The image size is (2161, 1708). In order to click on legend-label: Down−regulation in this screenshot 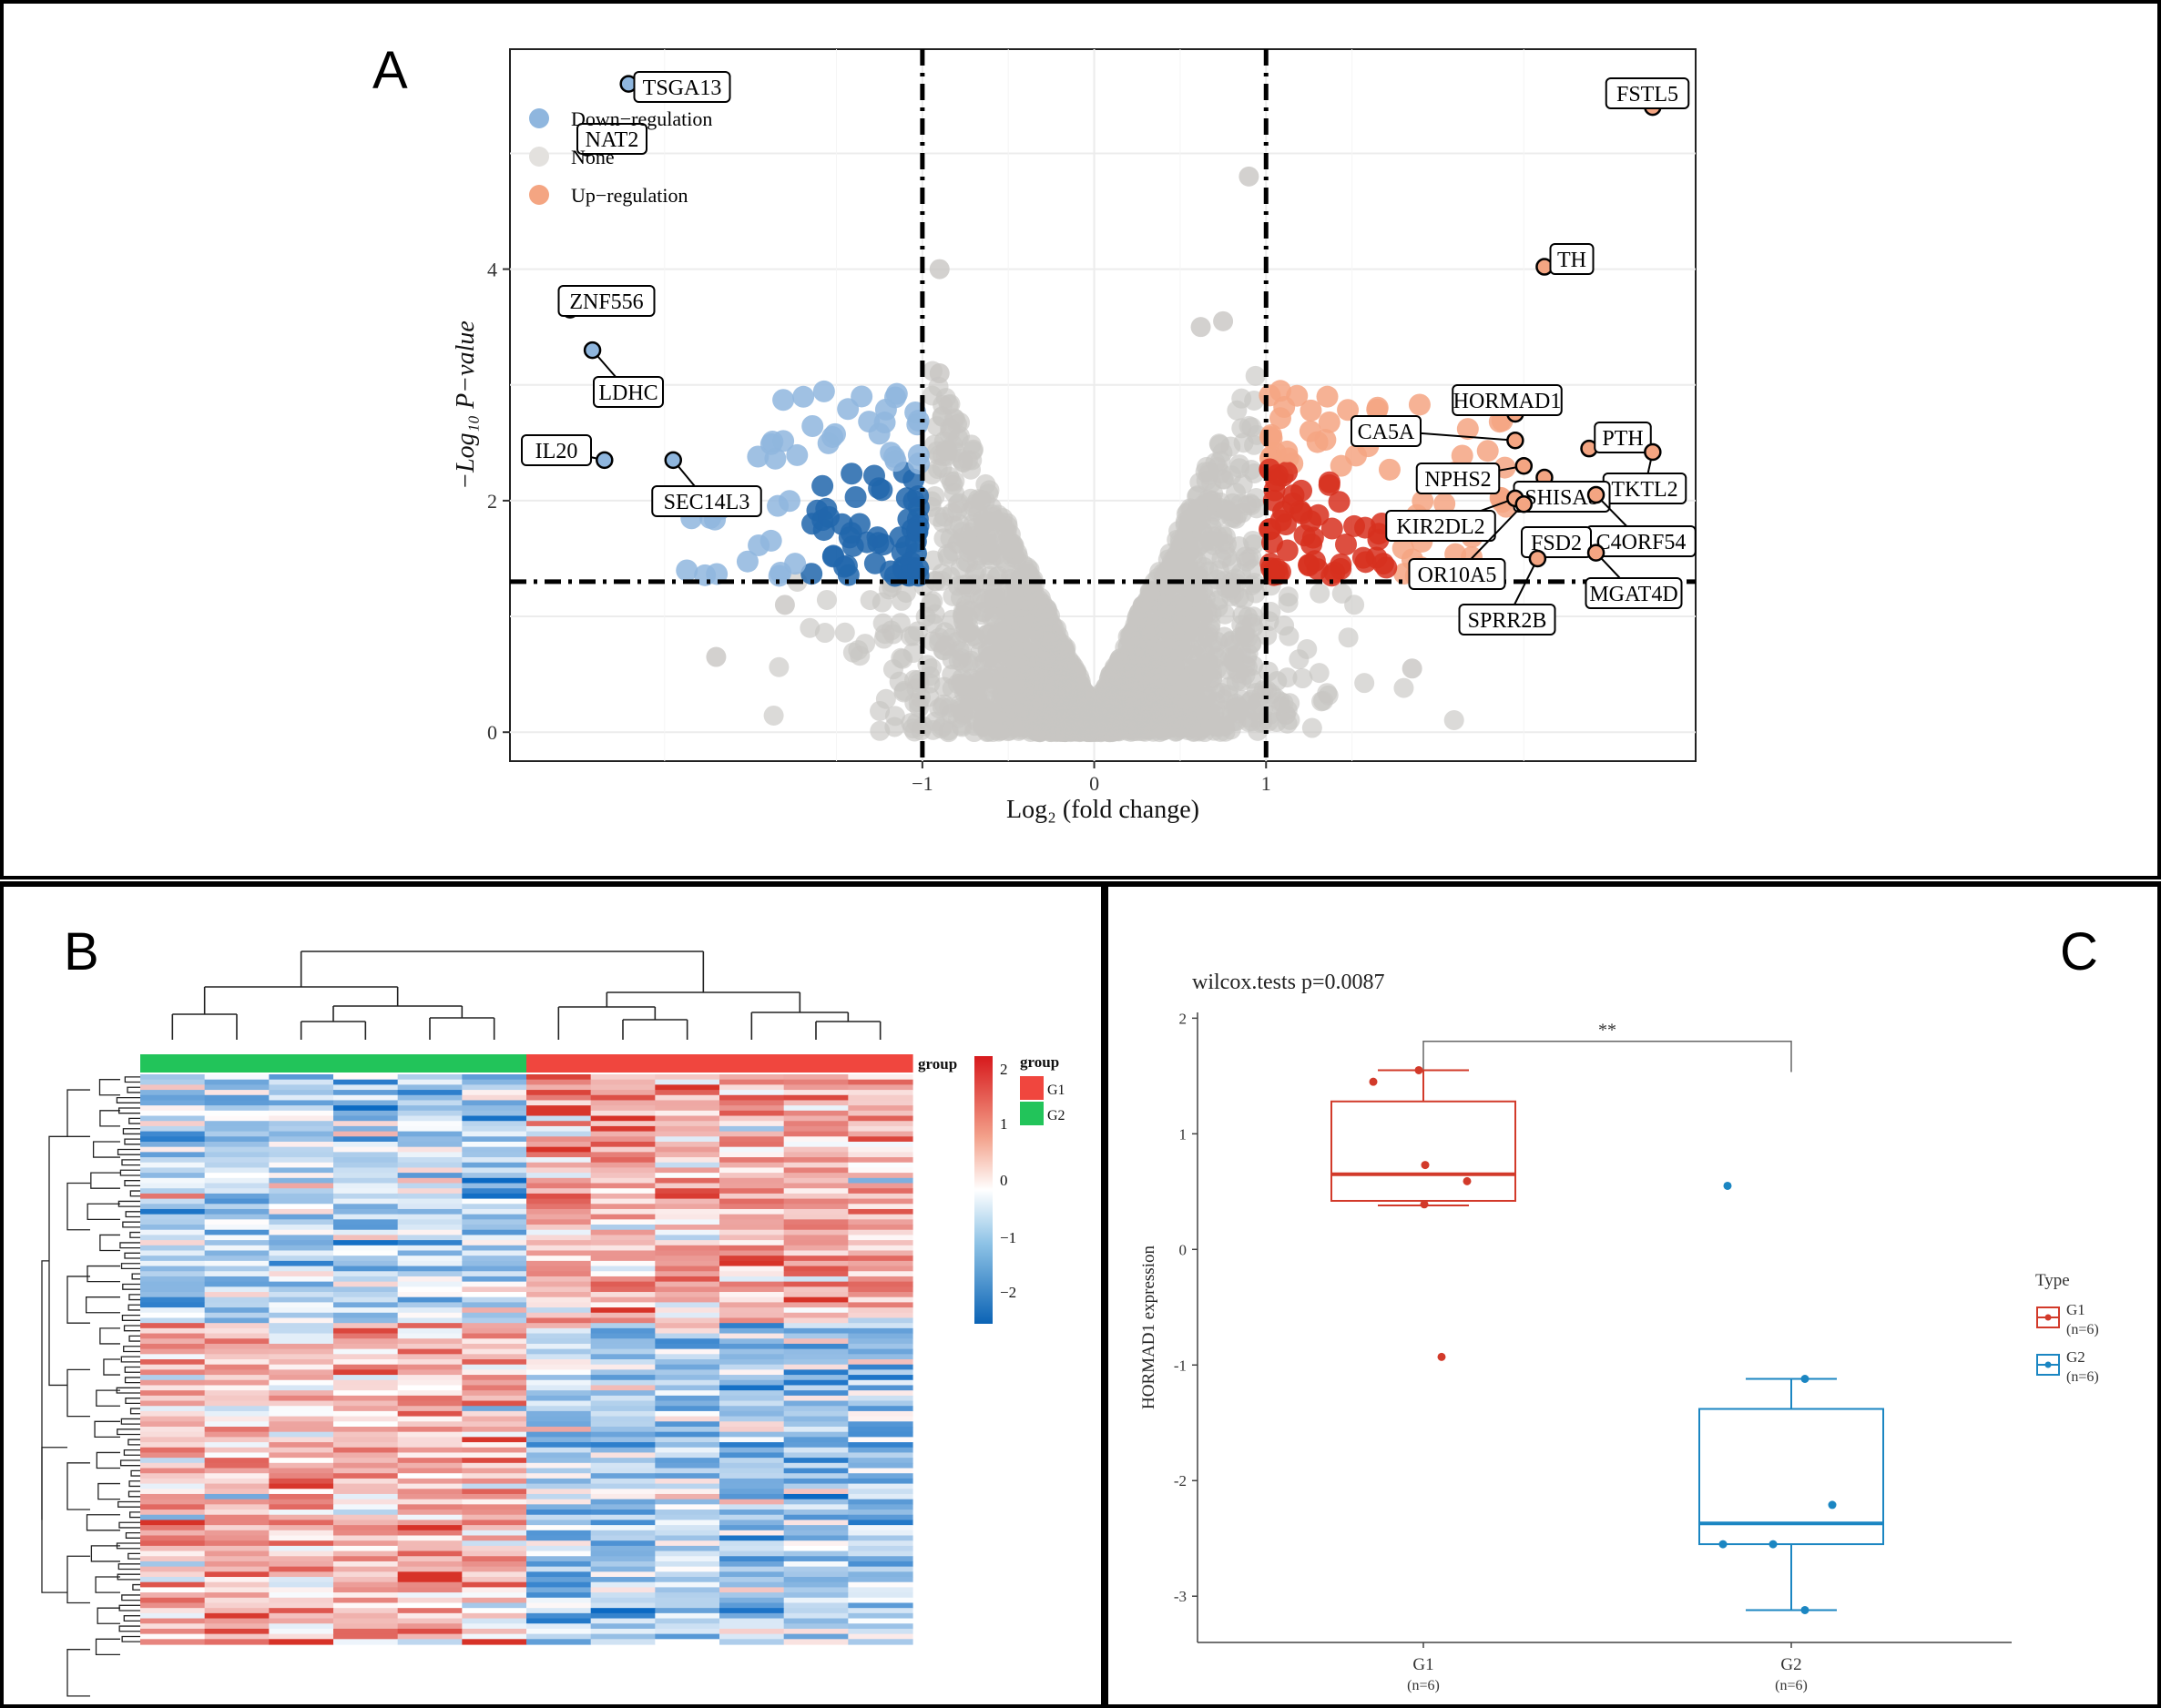, I will do `click(641, 118)`.